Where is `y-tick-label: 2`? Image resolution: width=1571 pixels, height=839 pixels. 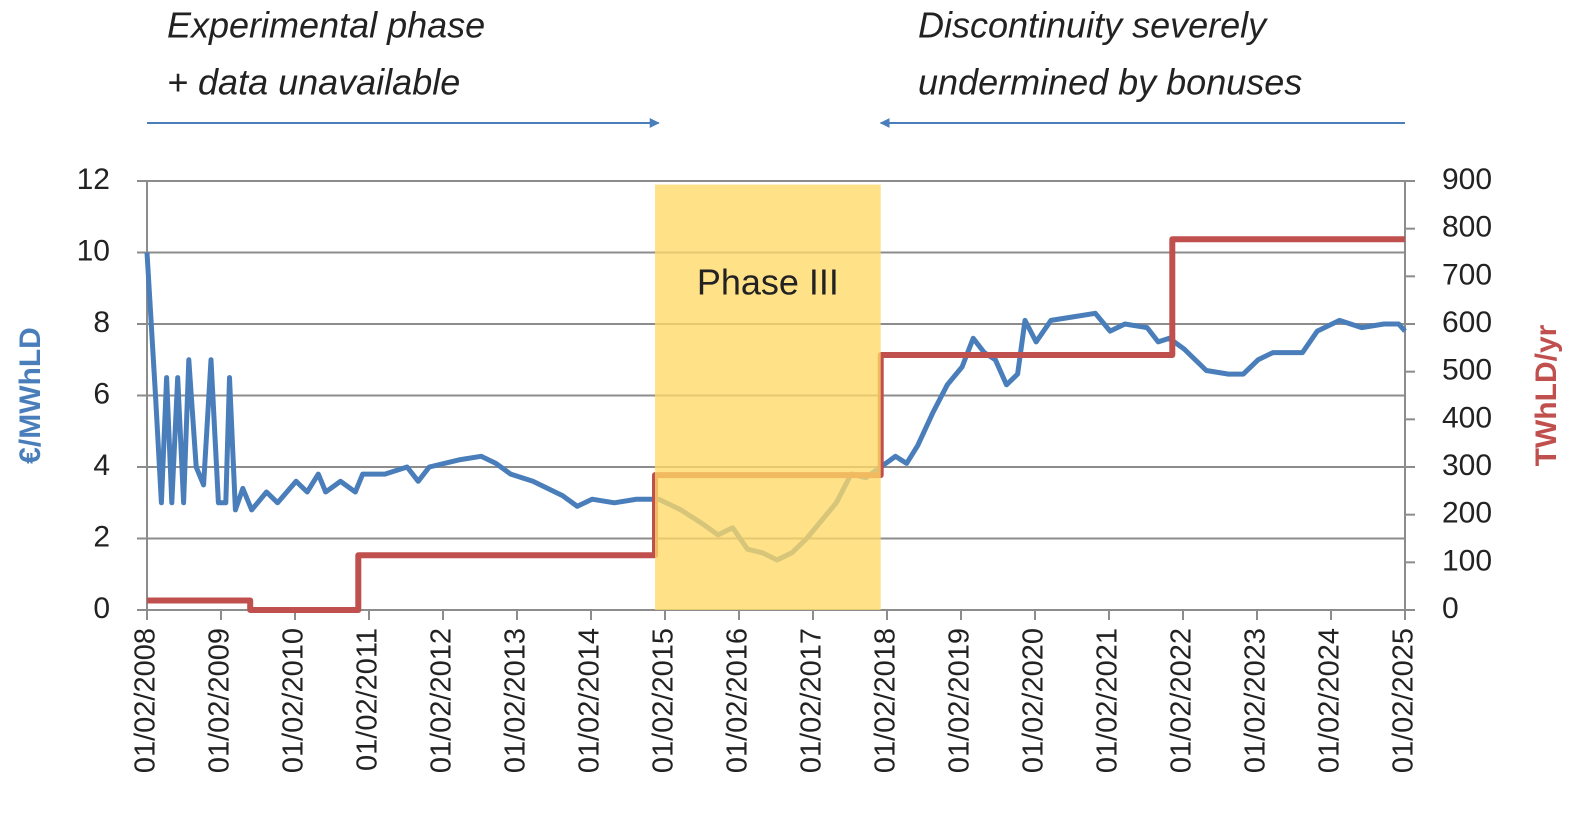
y-tick-label: 2 is located at coordinates (101, 536).